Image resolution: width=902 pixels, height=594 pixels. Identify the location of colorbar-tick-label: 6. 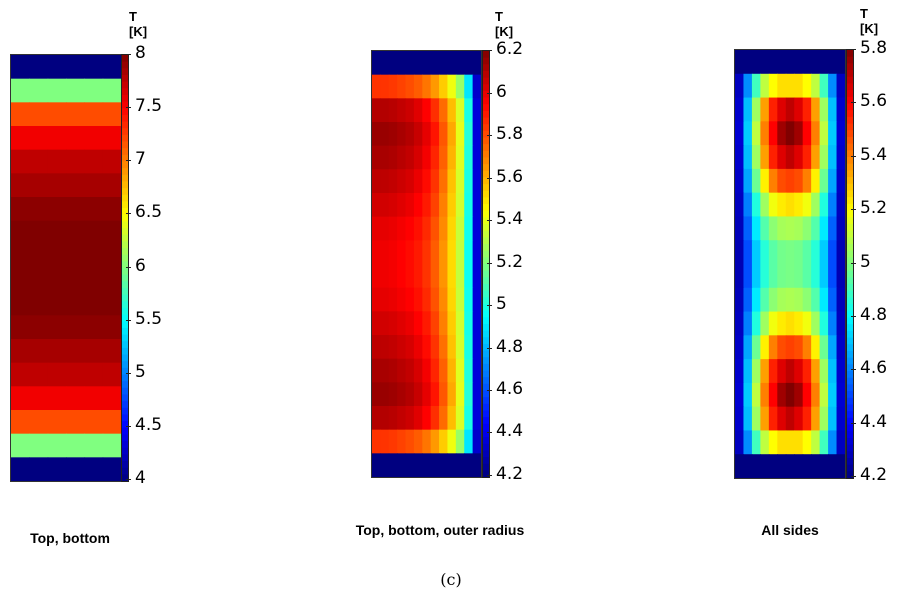
(501, 92).